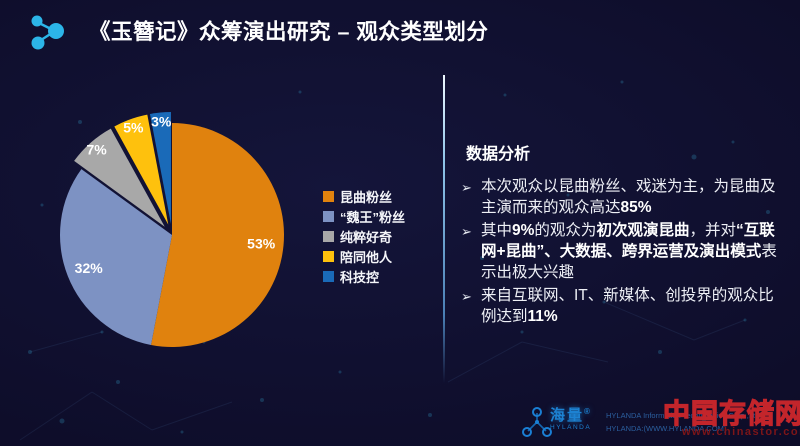 This screenshot has width=800, height=446. Describe the element at coordinates (498, 154) in the screenshot. I see `analysis-heading: 数据分析` at that location.